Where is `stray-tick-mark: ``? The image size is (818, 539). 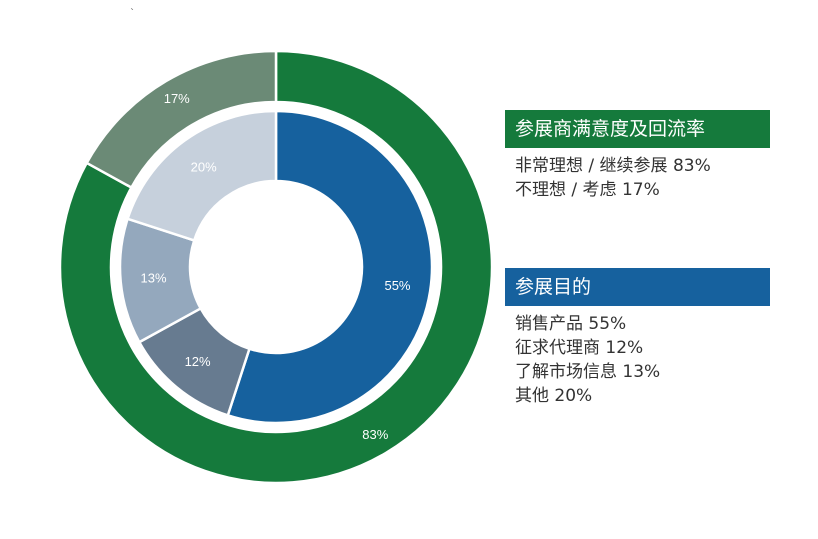 stray-tick-mark: ` is located at coordinates (132, 13).